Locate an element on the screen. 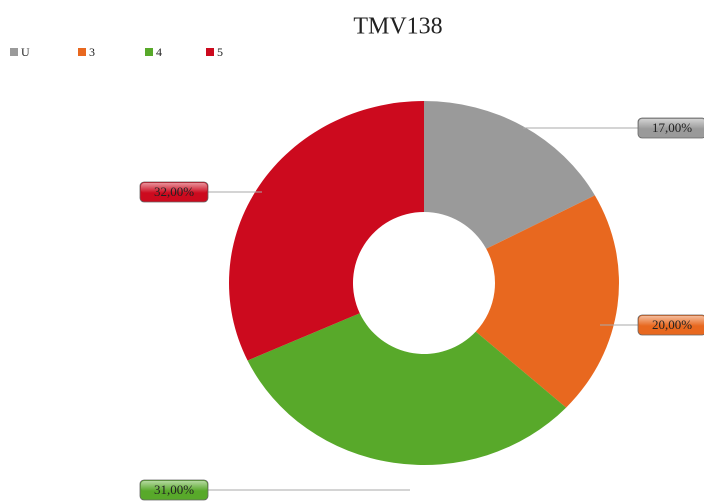  data-label: 32,00% is located at coordinates (174, 191).